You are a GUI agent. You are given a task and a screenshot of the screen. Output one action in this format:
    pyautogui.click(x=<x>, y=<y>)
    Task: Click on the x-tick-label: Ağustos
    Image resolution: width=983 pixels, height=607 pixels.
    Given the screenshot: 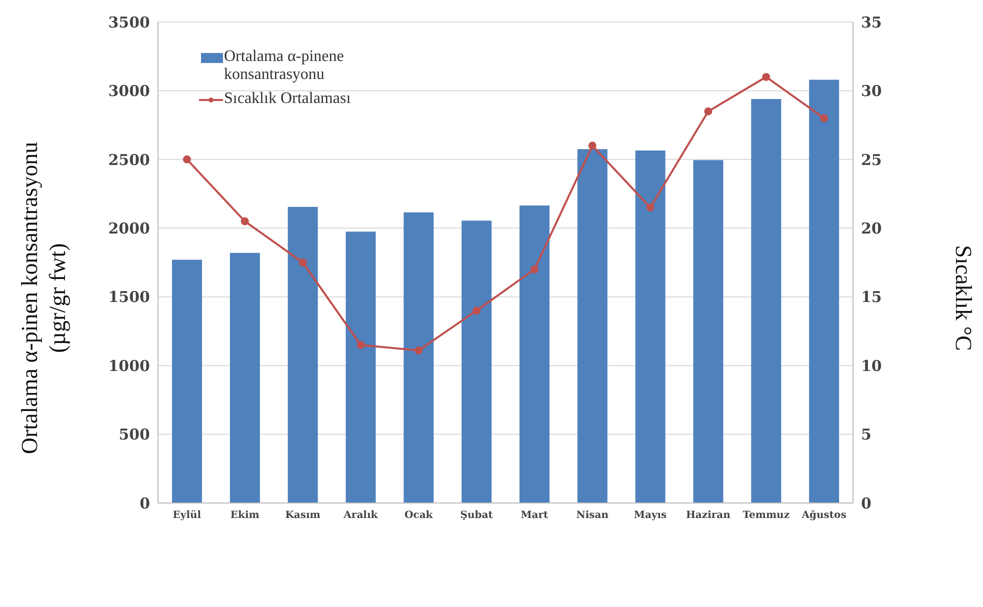 What is the action you would take?
    pyautogui.click(x=823, y=516)
    